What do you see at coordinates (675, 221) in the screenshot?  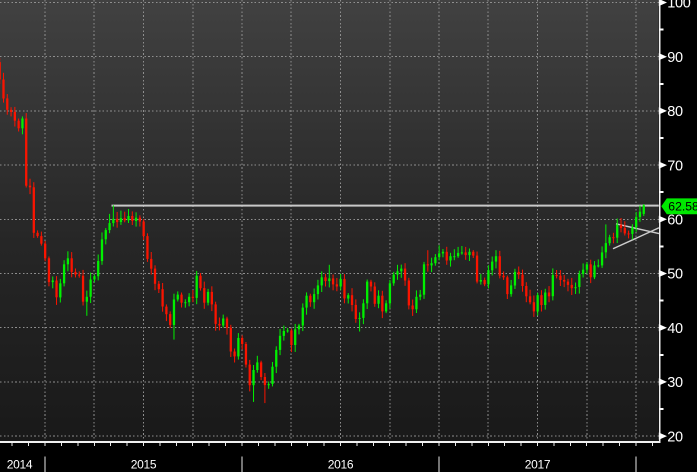 I see `svg-text: 60` at bounding box center [675, 221].